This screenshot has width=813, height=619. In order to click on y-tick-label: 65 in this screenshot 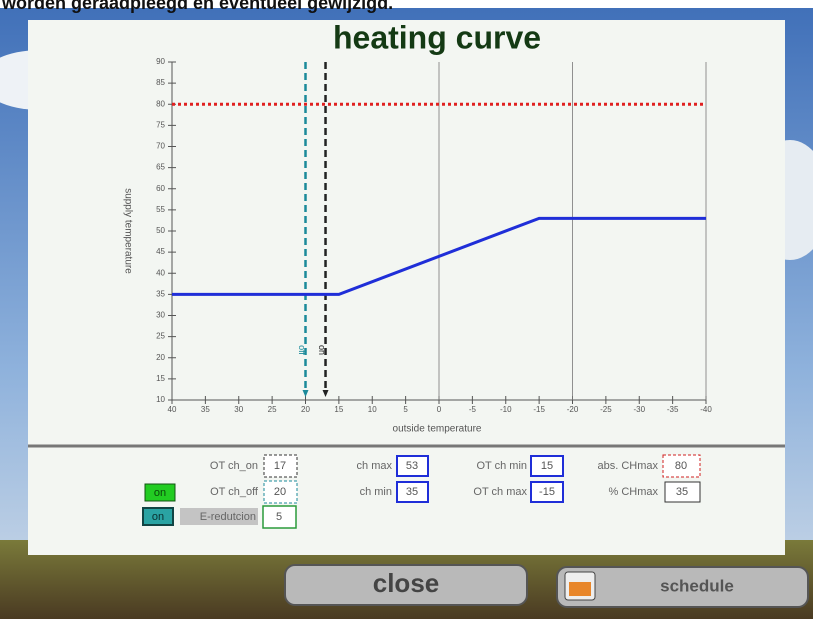, I will do `click(160, 167)`.